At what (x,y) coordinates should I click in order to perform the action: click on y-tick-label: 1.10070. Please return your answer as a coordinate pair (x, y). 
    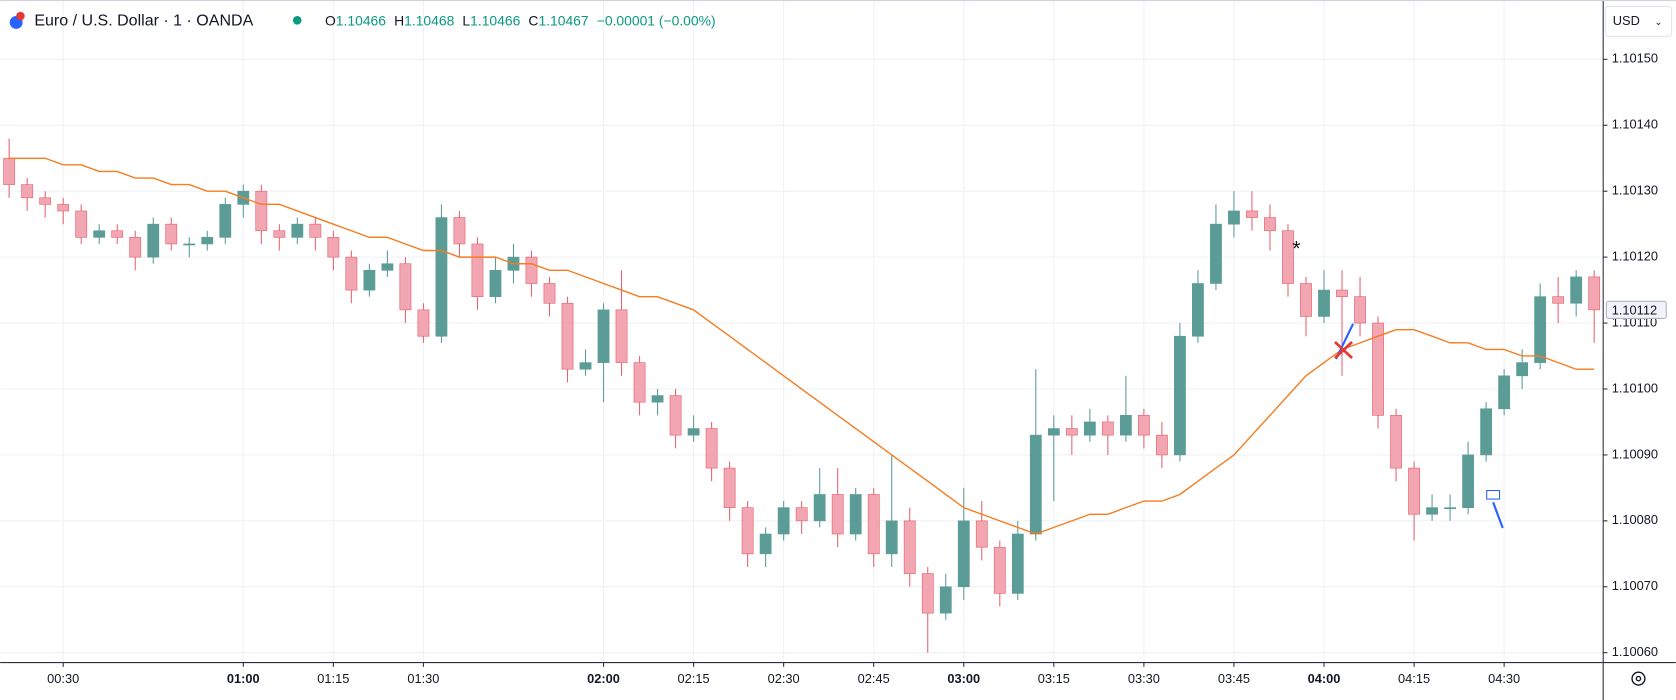
    Looking at the image, I should click on (1635, 585).